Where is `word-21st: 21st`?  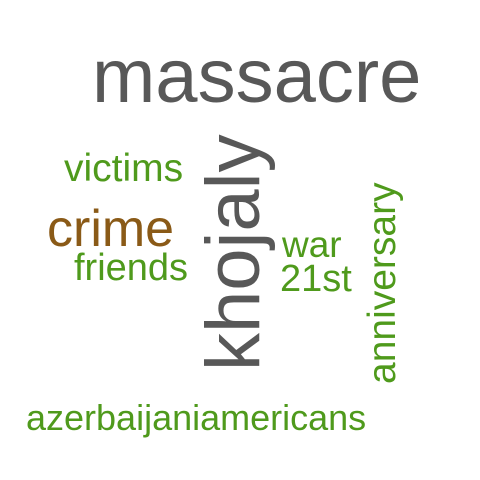
word-21st: 21st is located at coordinates (316, 279).